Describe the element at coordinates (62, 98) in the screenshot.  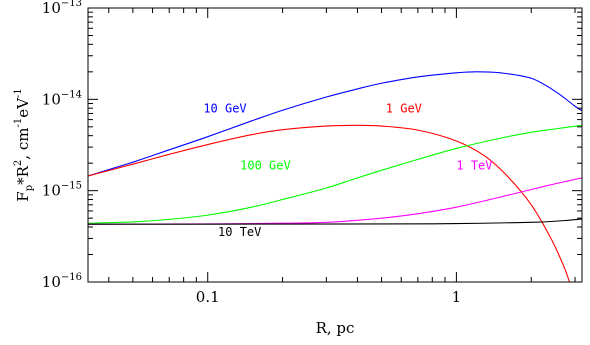
I see `y-tick-label: 10−14` at that location.